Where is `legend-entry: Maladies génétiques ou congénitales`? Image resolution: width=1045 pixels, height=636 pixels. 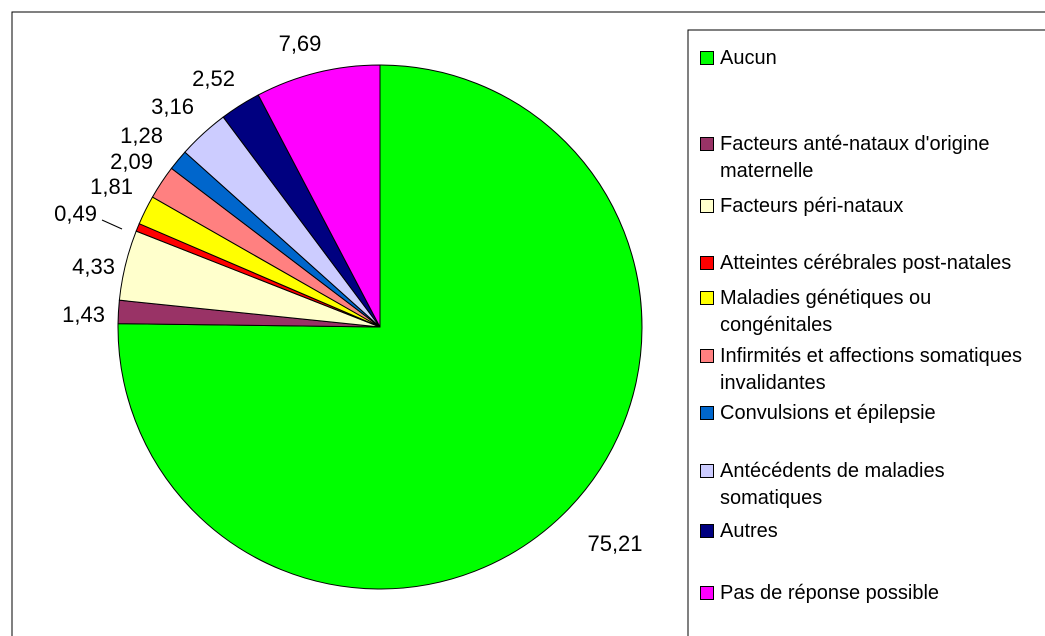
legend-entry: Maladies génétiques ou congénitales is located at coordinates (870, 312).